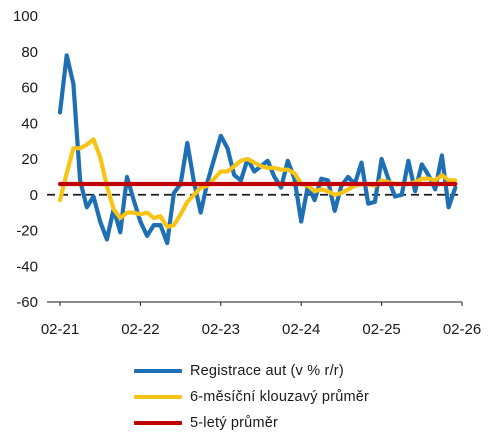  Describe the element at coordinates (381, 329) in the screenshot. I see `x-tick-label: 02-25` at that location.